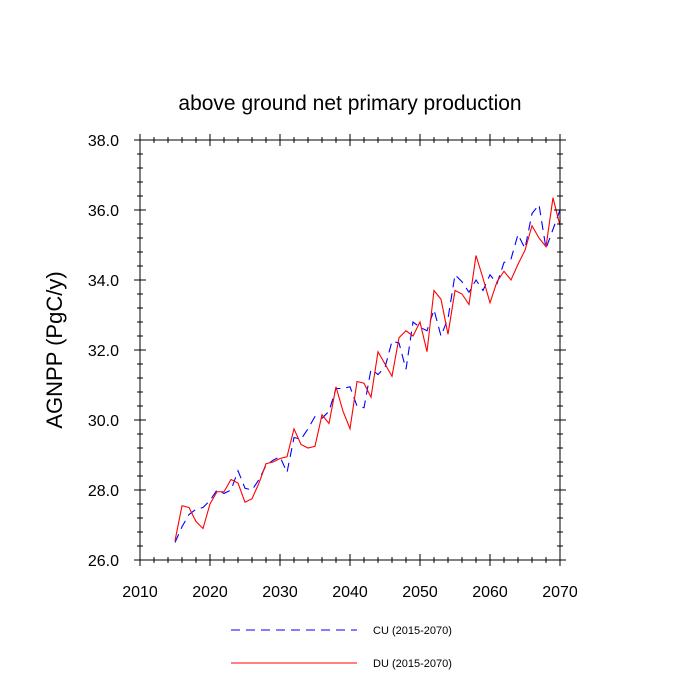 The height and width of the screenshot is (700, 700). What do you see at coordinates (560, 592) in the screenshot?
I see `x-tick-label: 2070` at bounding box center [560, 592].